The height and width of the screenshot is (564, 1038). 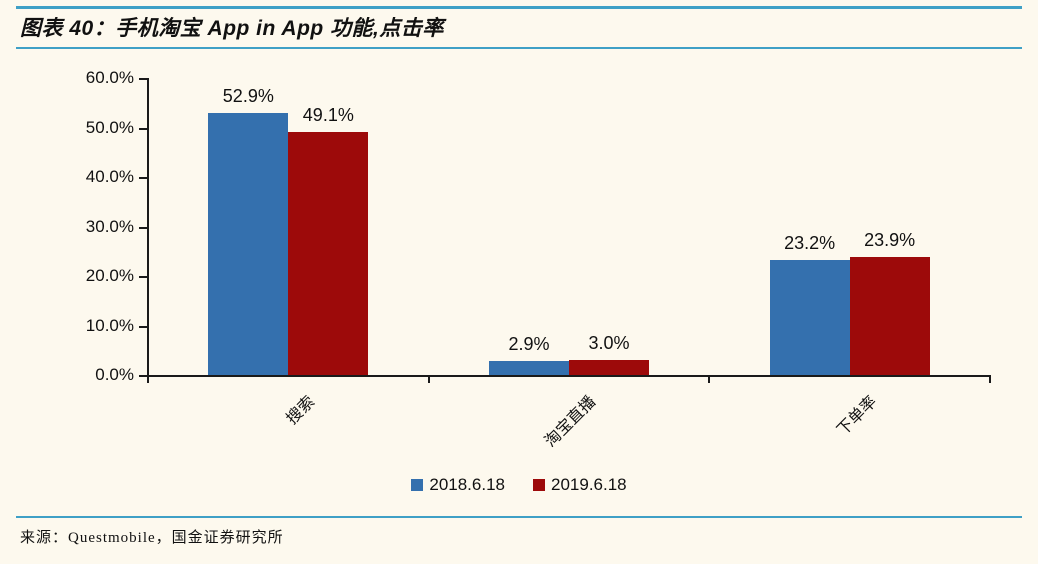 I want to click on legend-item-2018: 2018.6.18, so click(x=458, y=485).